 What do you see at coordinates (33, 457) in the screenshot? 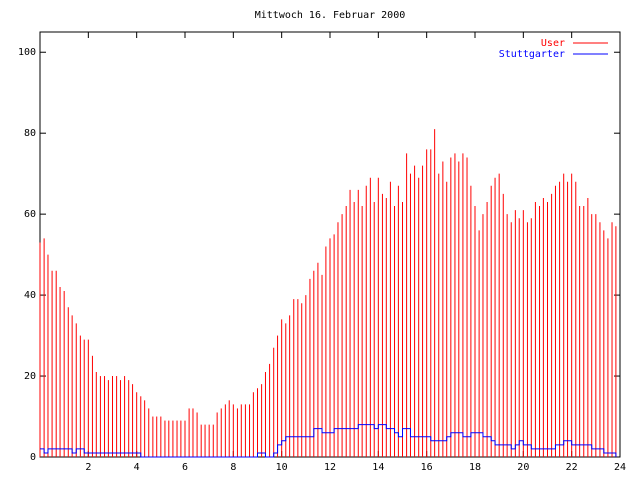
I see `y-tick-label: 0` at bounding box center [33, 457].